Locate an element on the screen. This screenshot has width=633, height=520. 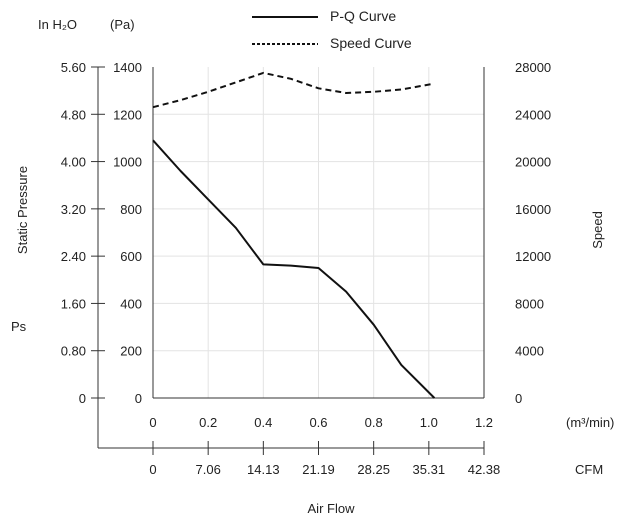
y-tick-label-speed: 0 is located at coordinates (518, 398).